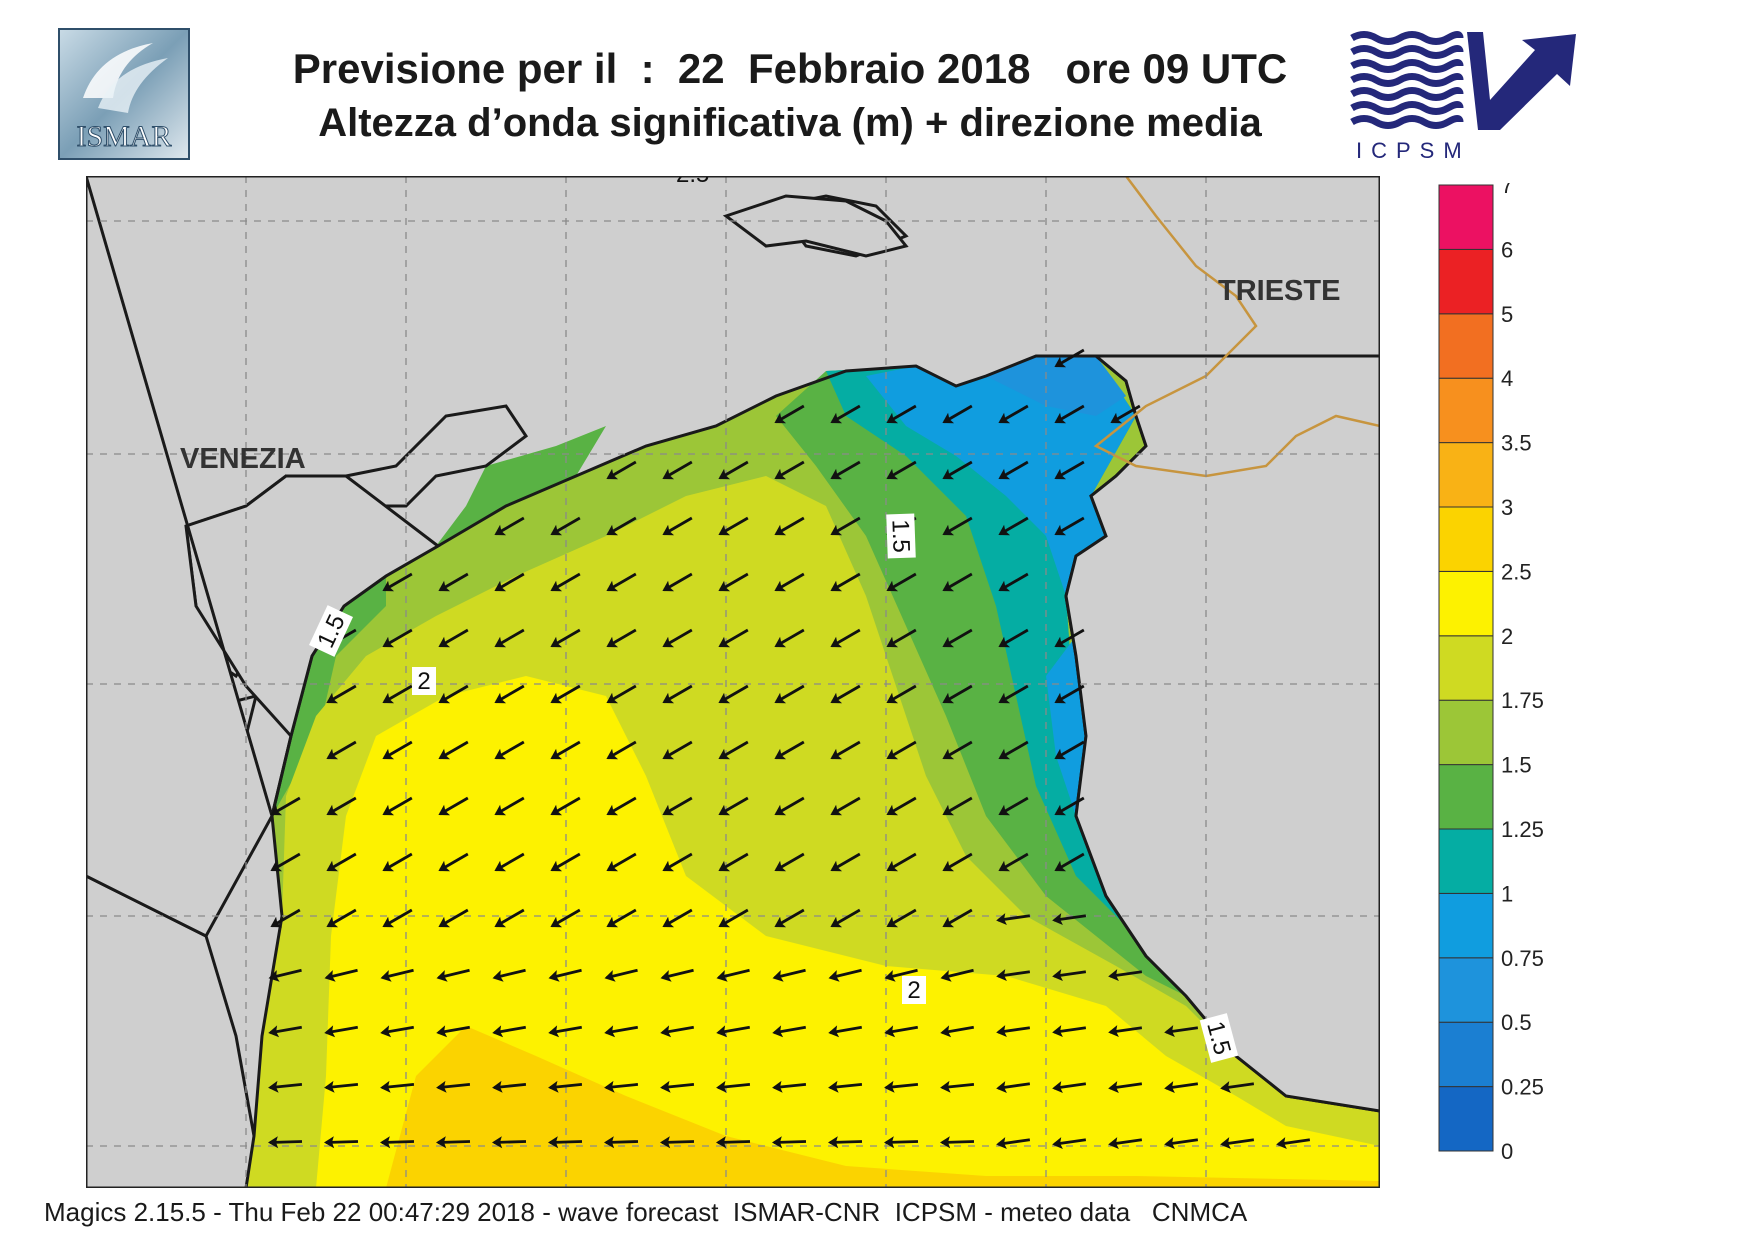 This screenshot has height=1242, width=1755. What do you see at coordinates (123, 136) in the screenshot?
I see `ismar-logo-text: ISMAR` at bounding box center [123, 136].